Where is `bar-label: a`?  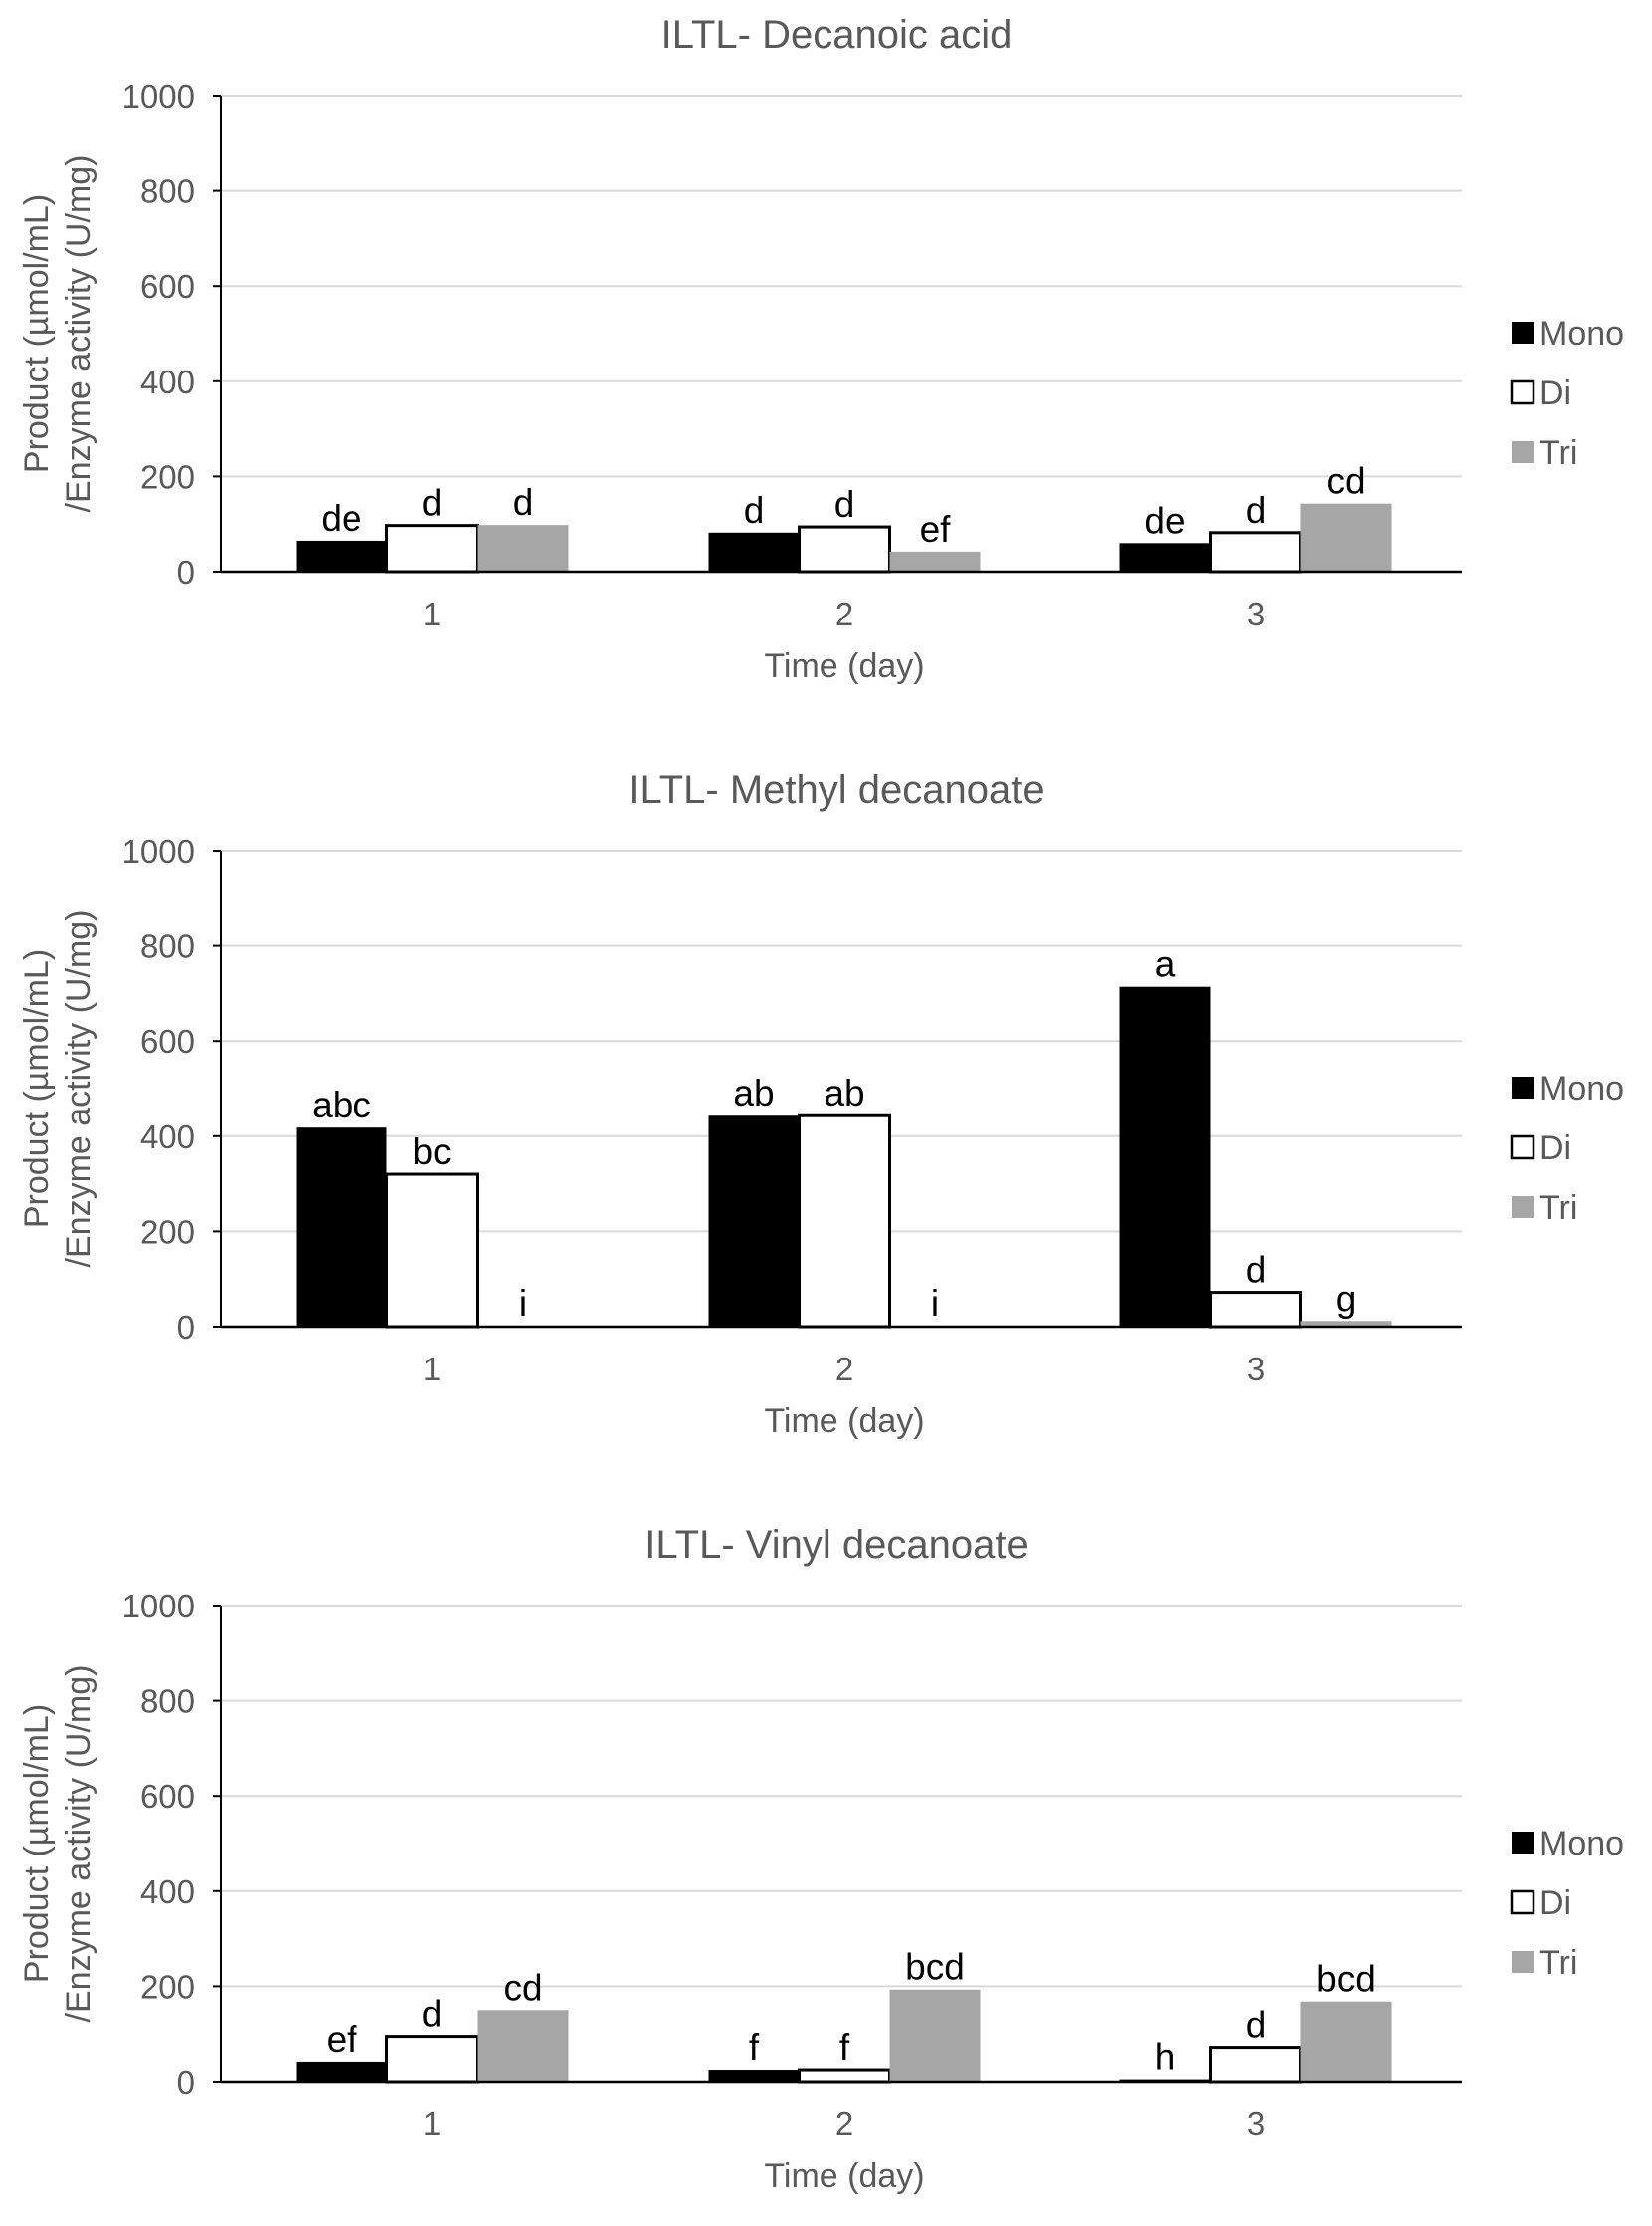 bar-label: a is located at coordinates (1165, 964).